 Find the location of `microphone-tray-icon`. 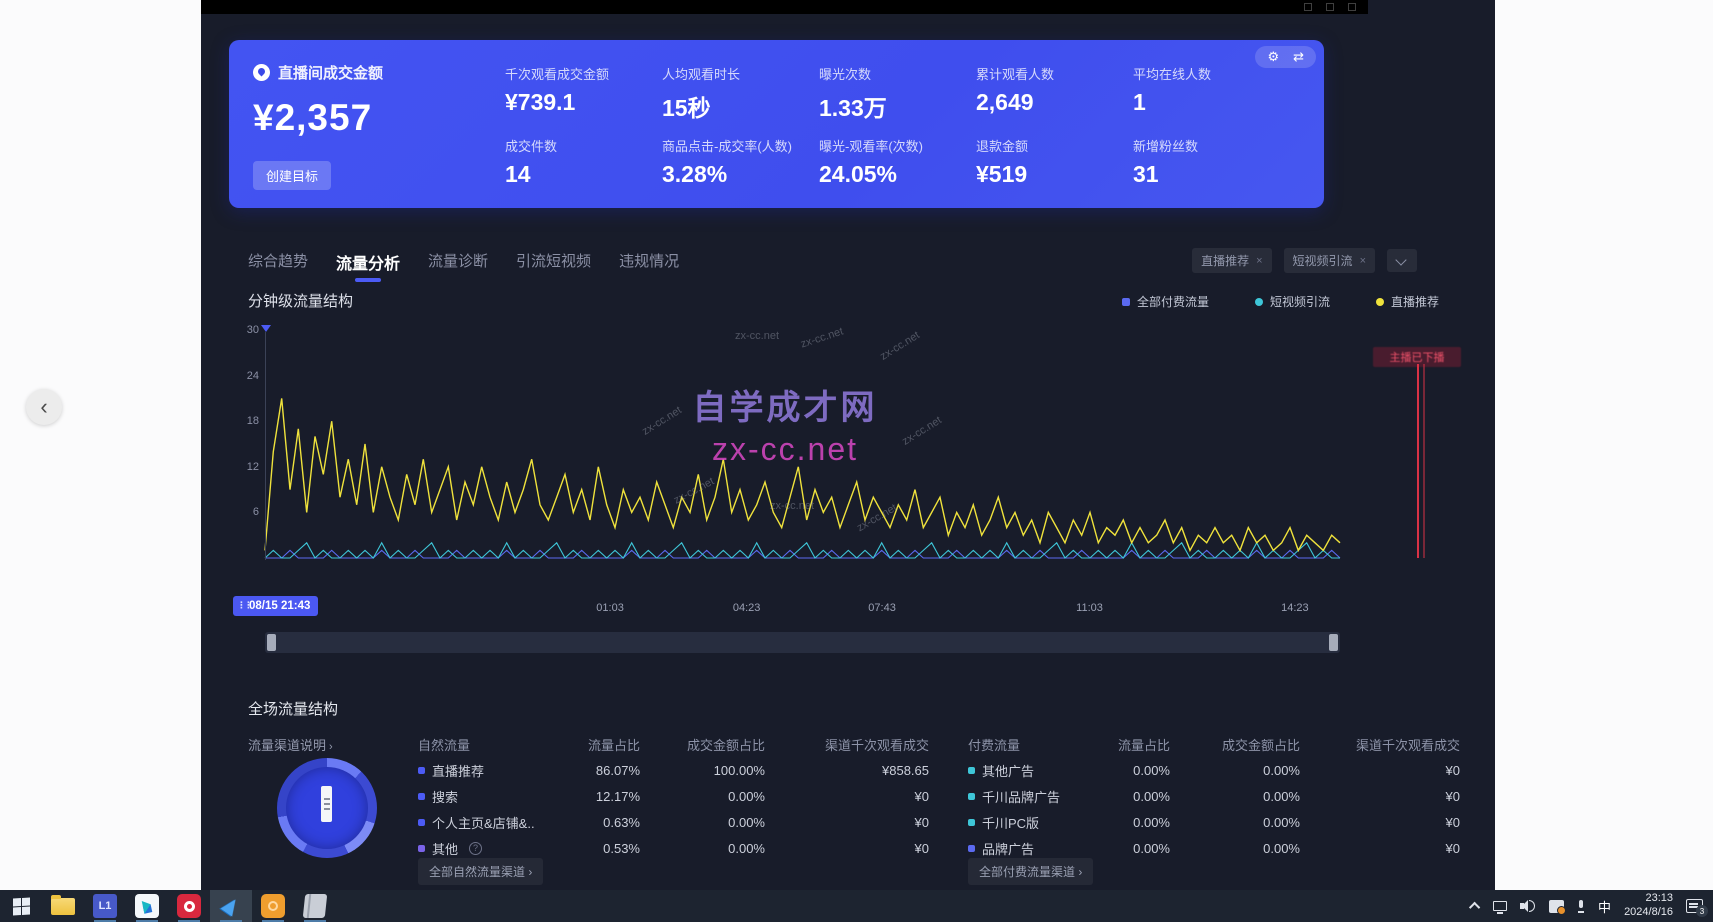

microphone-tray-icon is located at coordinates (1581, 906).